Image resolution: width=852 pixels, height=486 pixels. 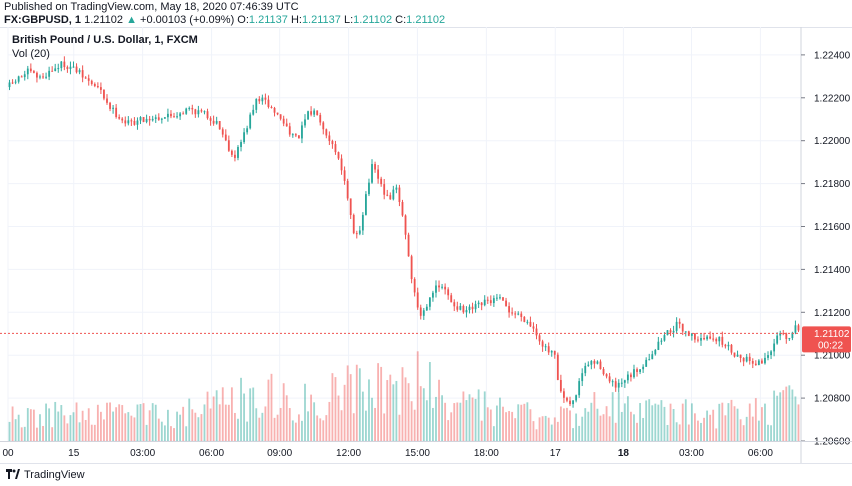 I want to click on y-tick-label: 1.21400, so click(x=832, y=270).